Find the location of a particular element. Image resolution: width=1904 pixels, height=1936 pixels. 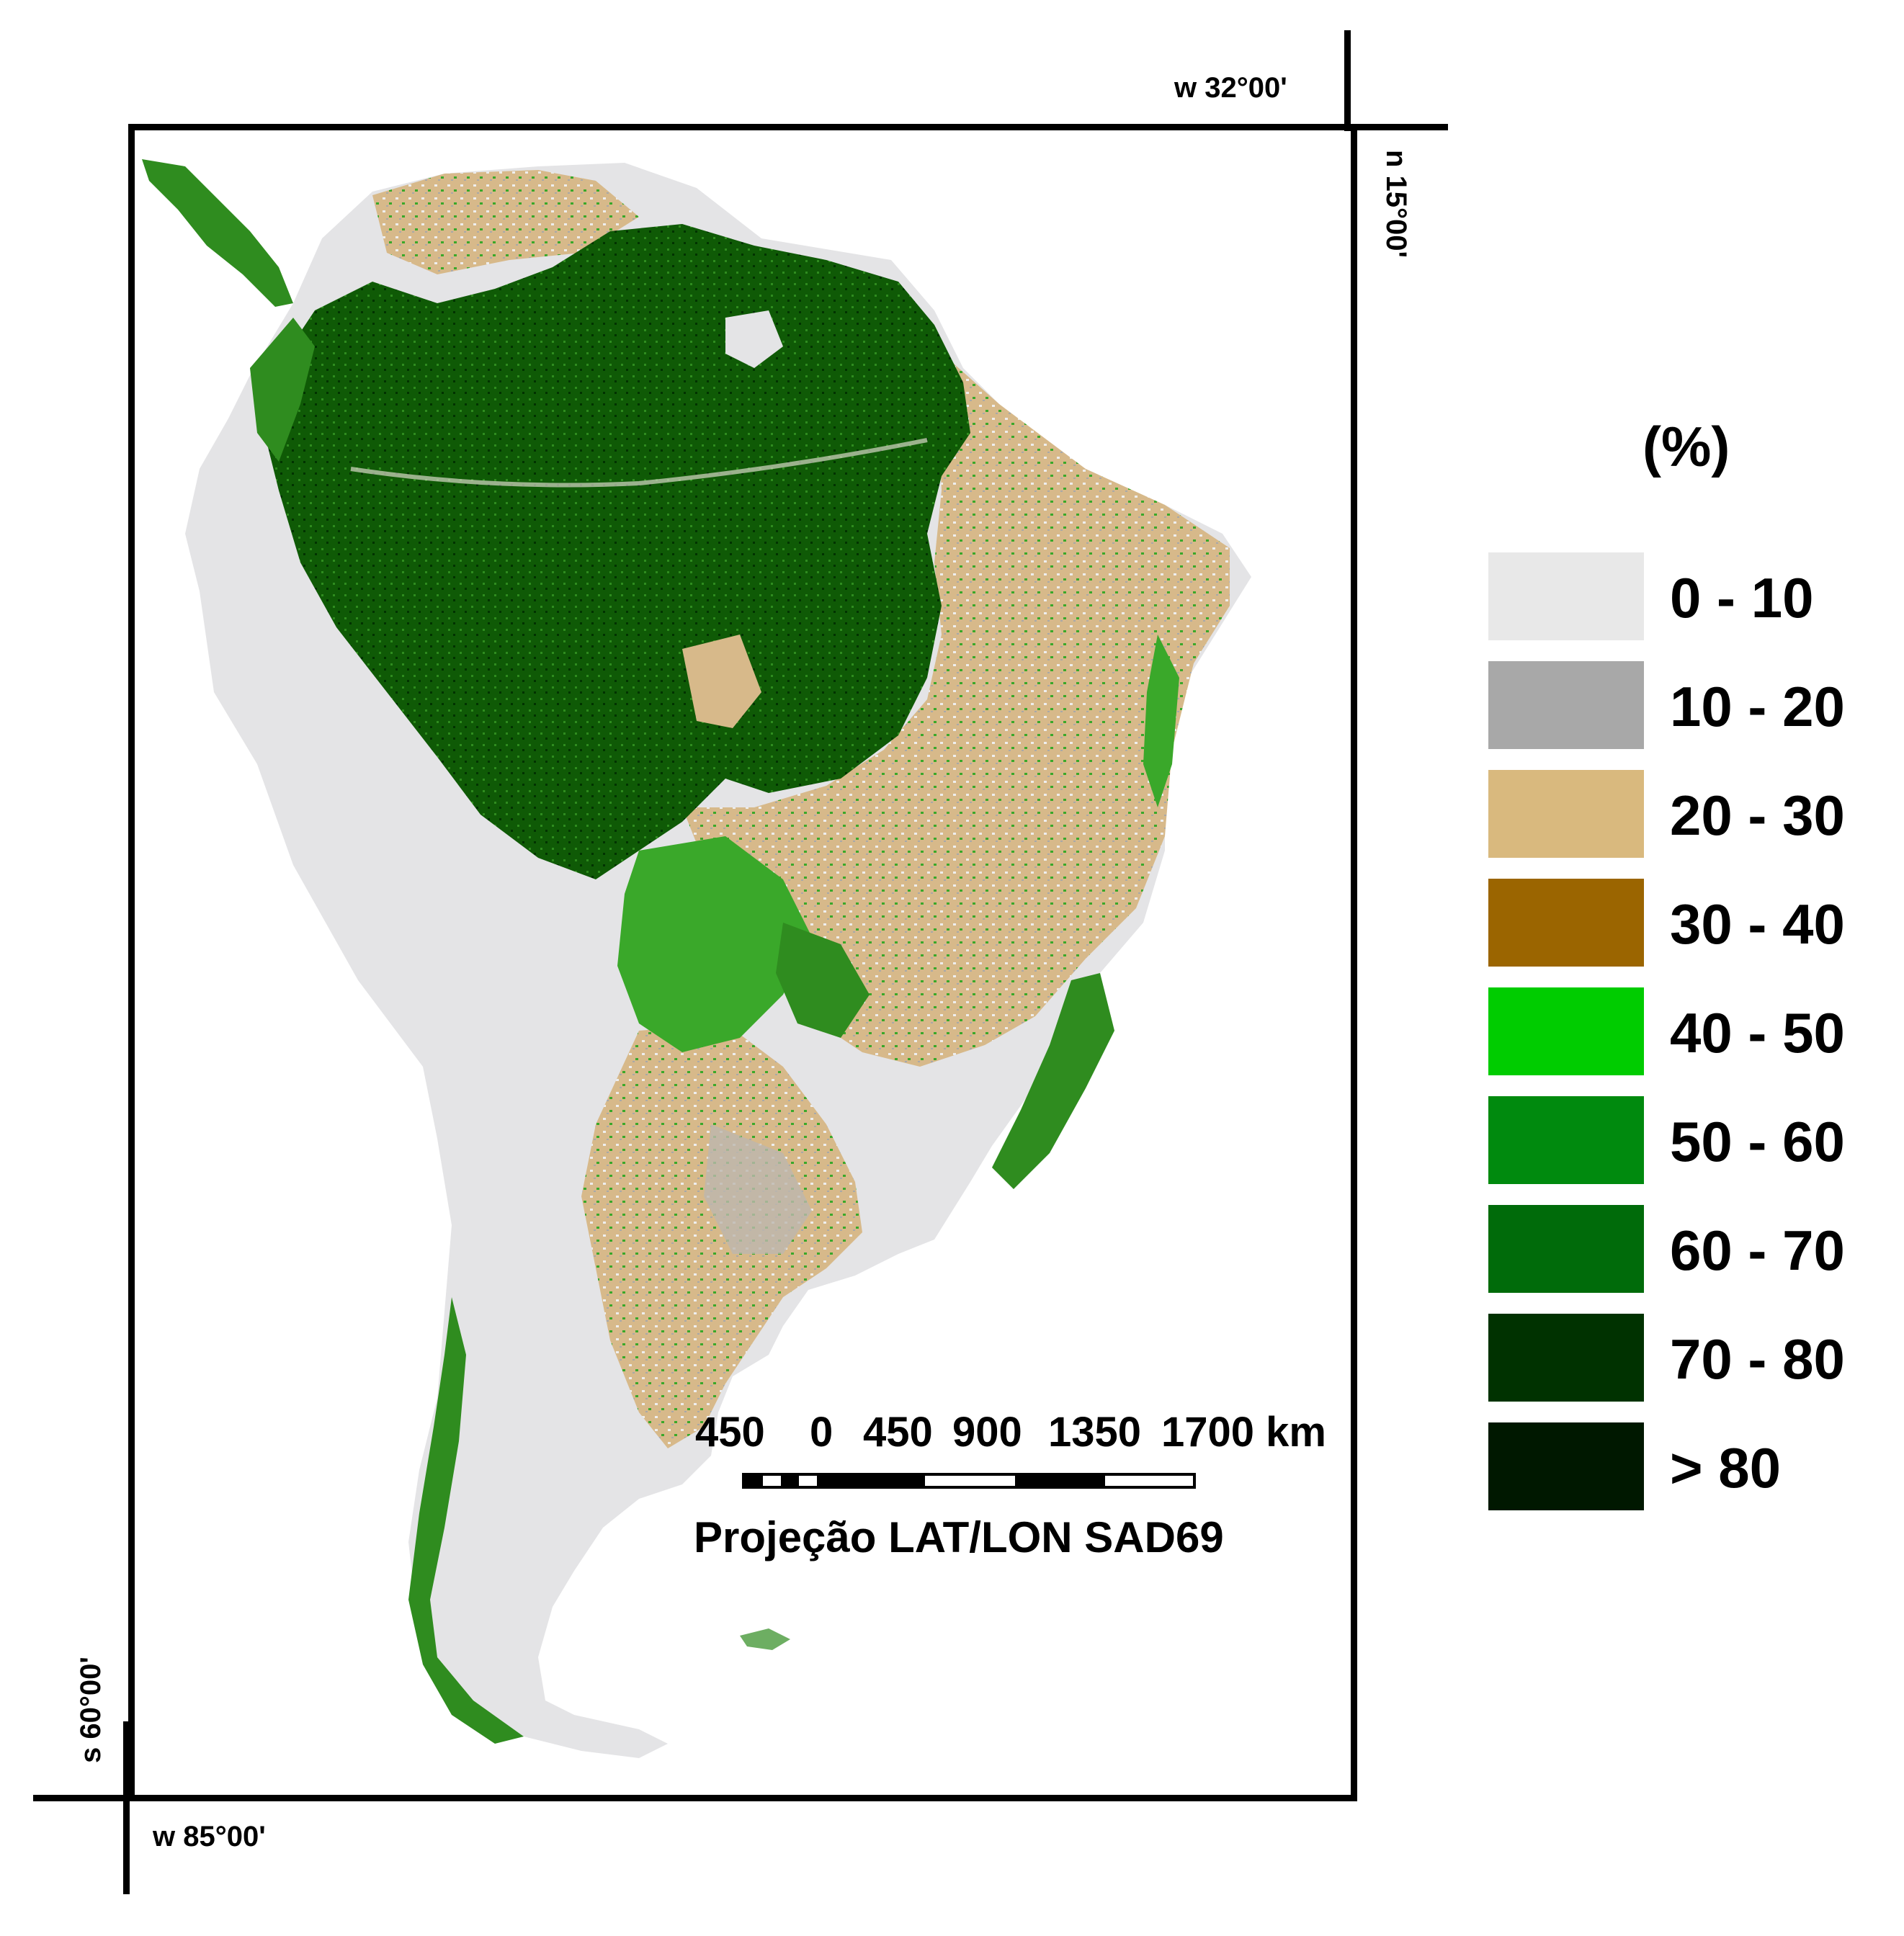

pantanal-forest is located at coordinates (823, 980).